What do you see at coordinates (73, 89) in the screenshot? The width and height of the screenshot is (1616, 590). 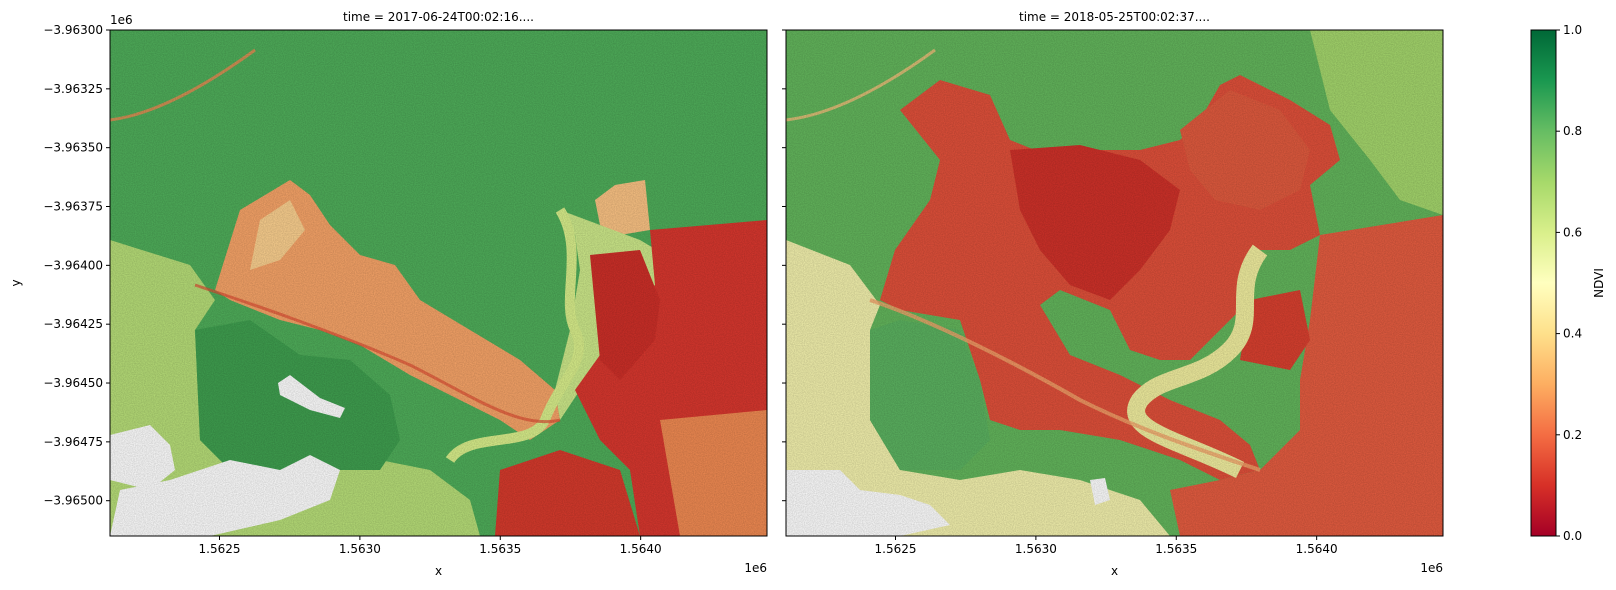 I see `y-tick-label: −3.96325` at bounding box center [73, 89].